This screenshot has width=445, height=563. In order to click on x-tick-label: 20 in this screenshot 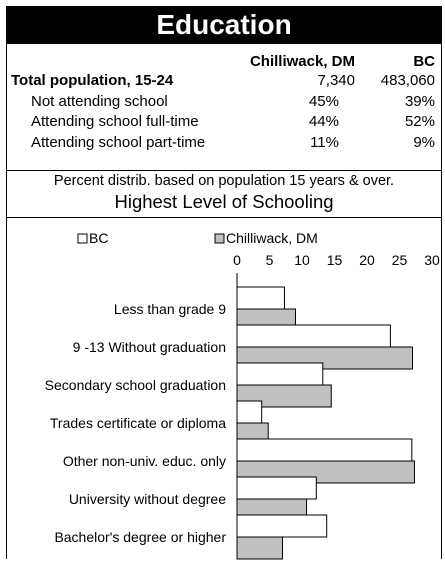, I will do `click(367, 260)`.